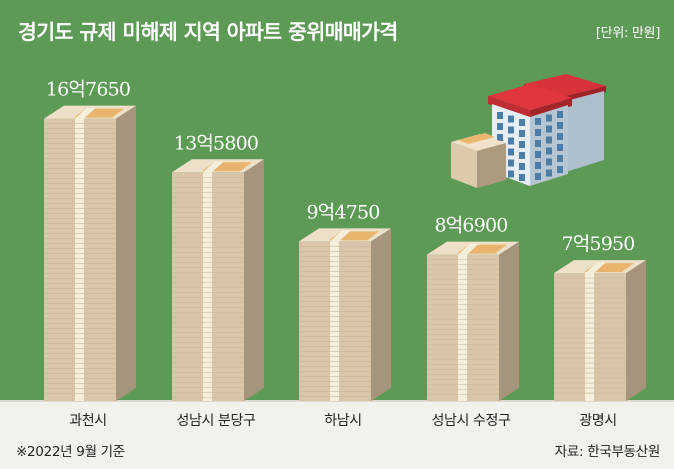 The image size is (674, 469). What do you see at coordinates (627, 33) in the screenshot?
I see `unit-label: [단위: 만원]` at bounding box center [627, 33].